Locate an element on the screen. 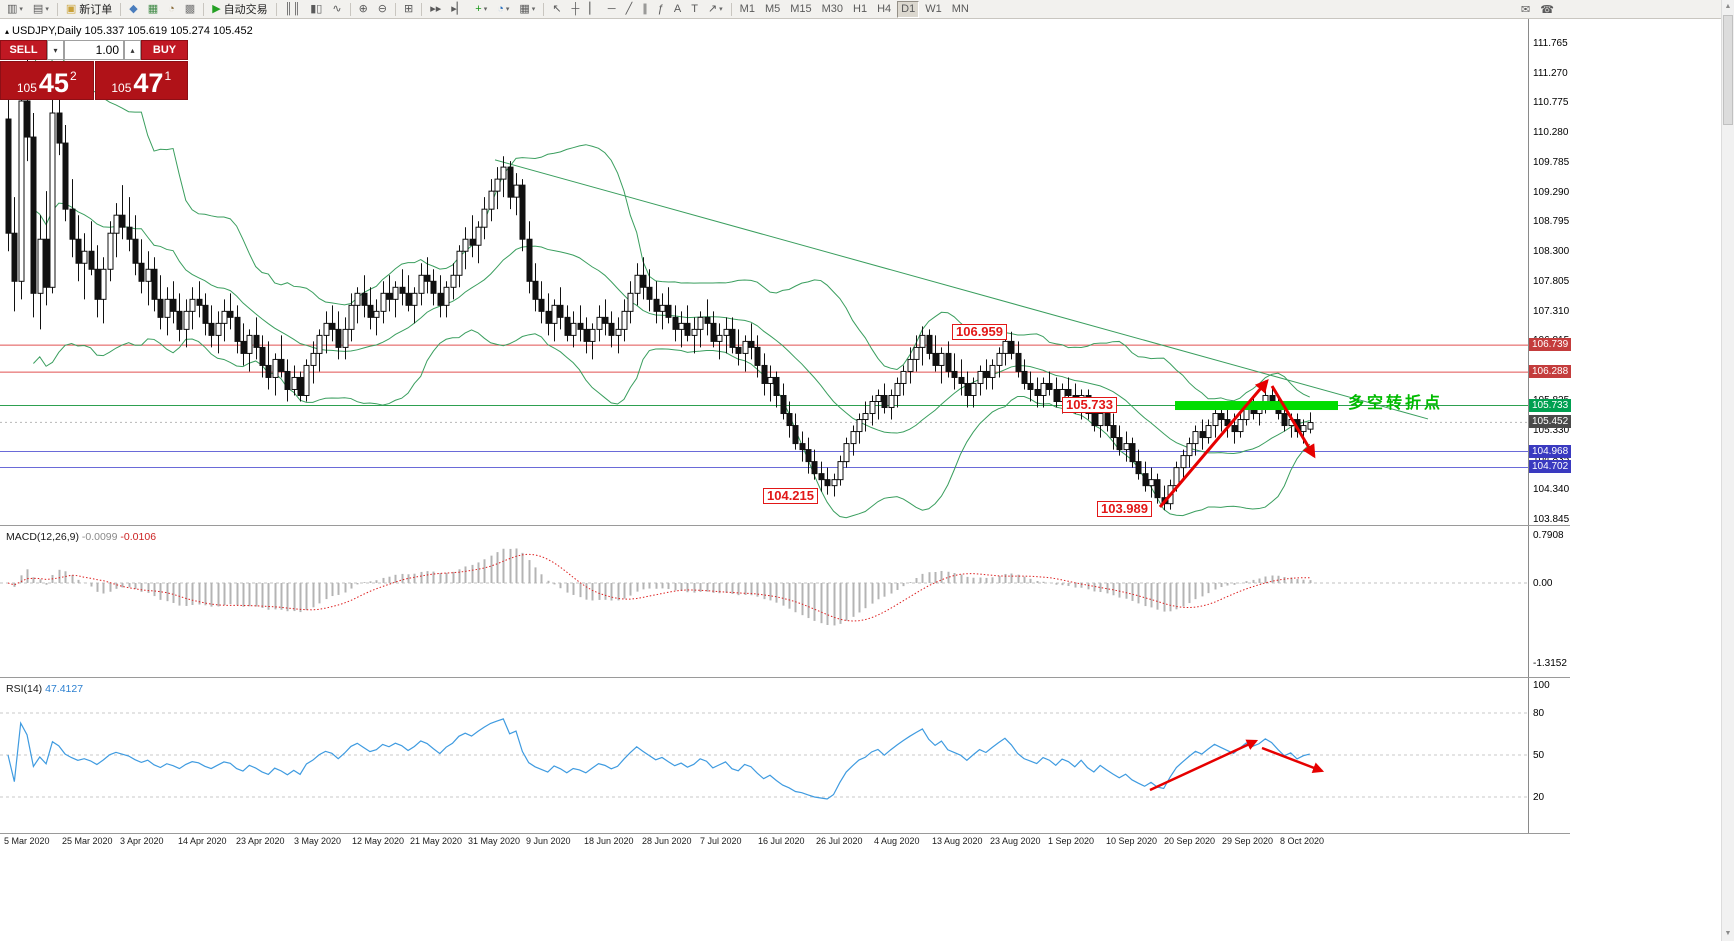 This screenshot has height=941, width=1734. options-button: ▩ is located at coordinates (190, 9).